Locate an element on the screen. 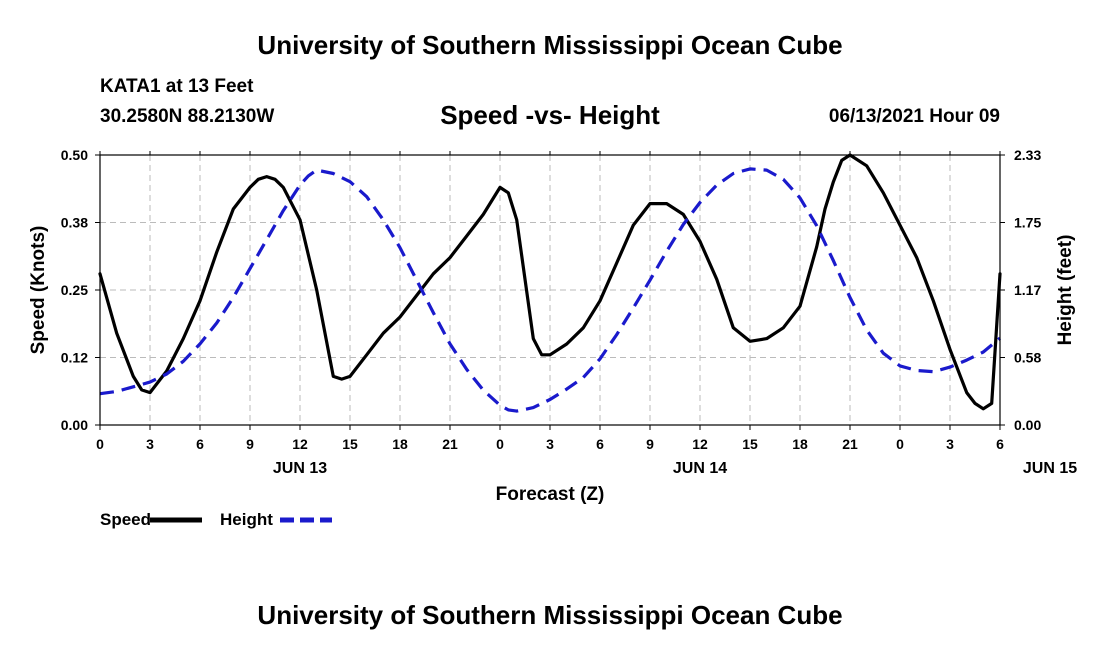 This screenshot has width=1100, height=650. x-axis-title: Forecast (Z) is located at coordinates (550, 494).